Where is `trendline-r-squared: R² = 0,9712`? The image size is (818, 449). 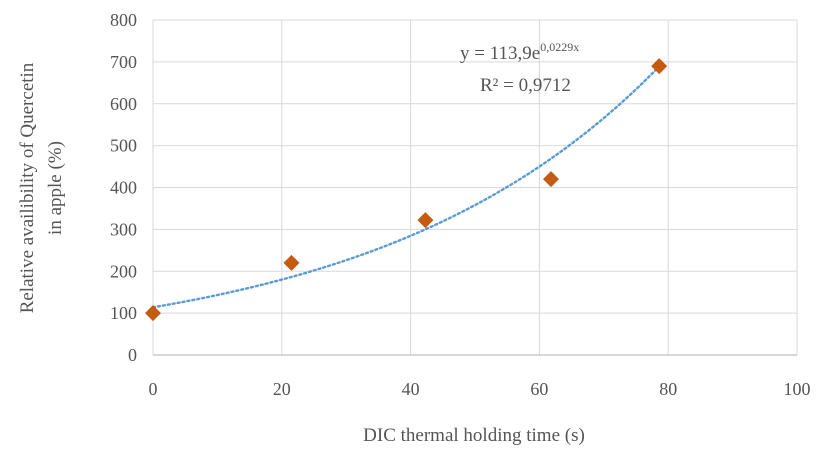
trendline-r-squared: R² = 0,9712 is located at coordinates (525, 85).